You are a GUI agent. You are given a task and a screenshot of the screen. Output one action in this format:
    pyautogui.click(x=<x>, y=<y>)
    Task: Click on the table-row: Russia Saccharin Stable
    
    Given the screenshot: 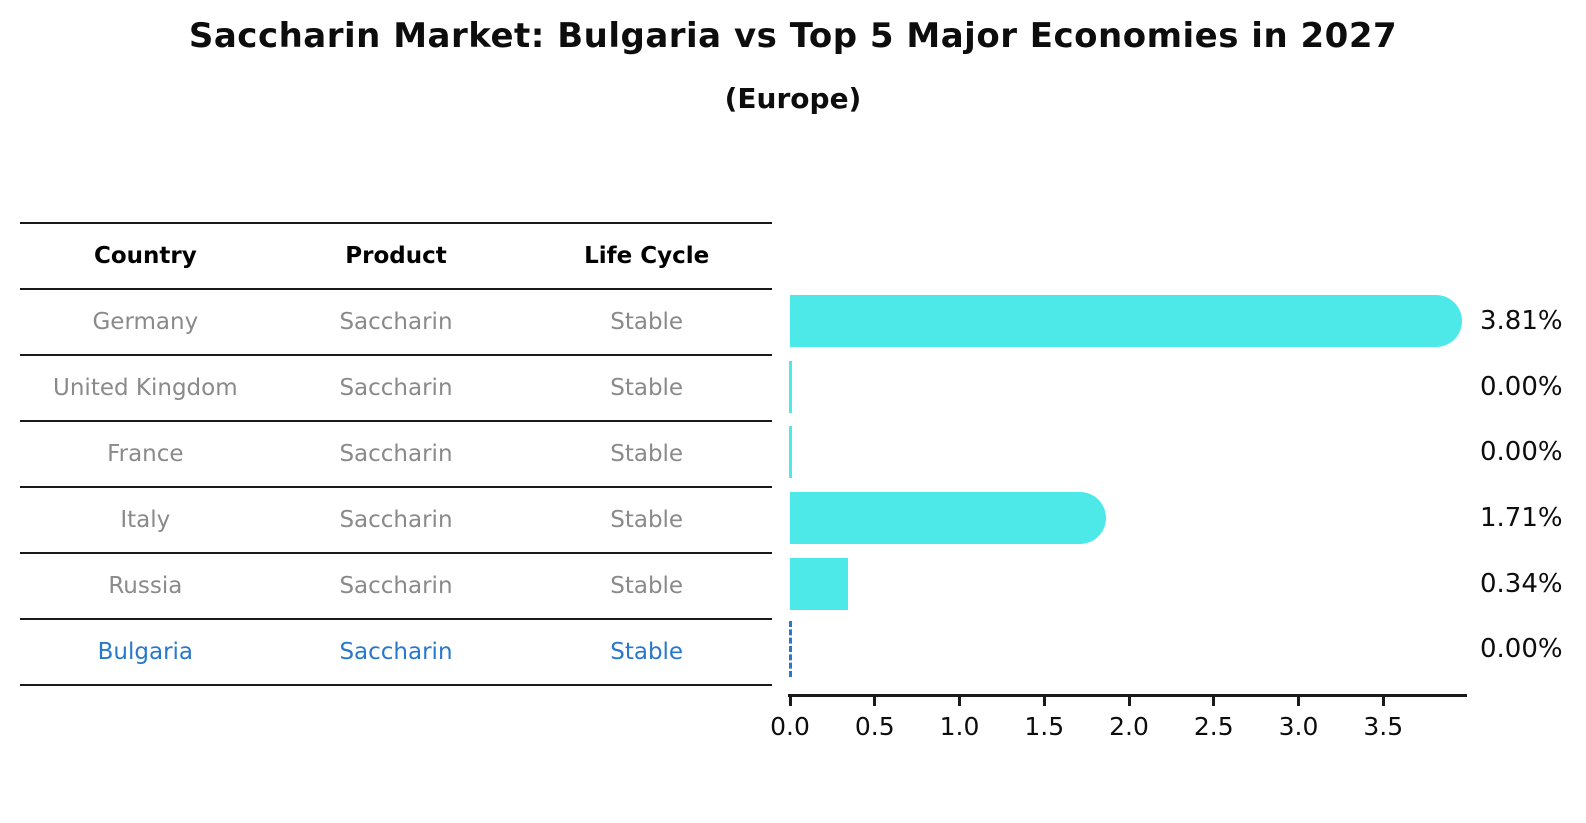 What is the action you would take?
    pyautogui.click(x=396, y=587)
    